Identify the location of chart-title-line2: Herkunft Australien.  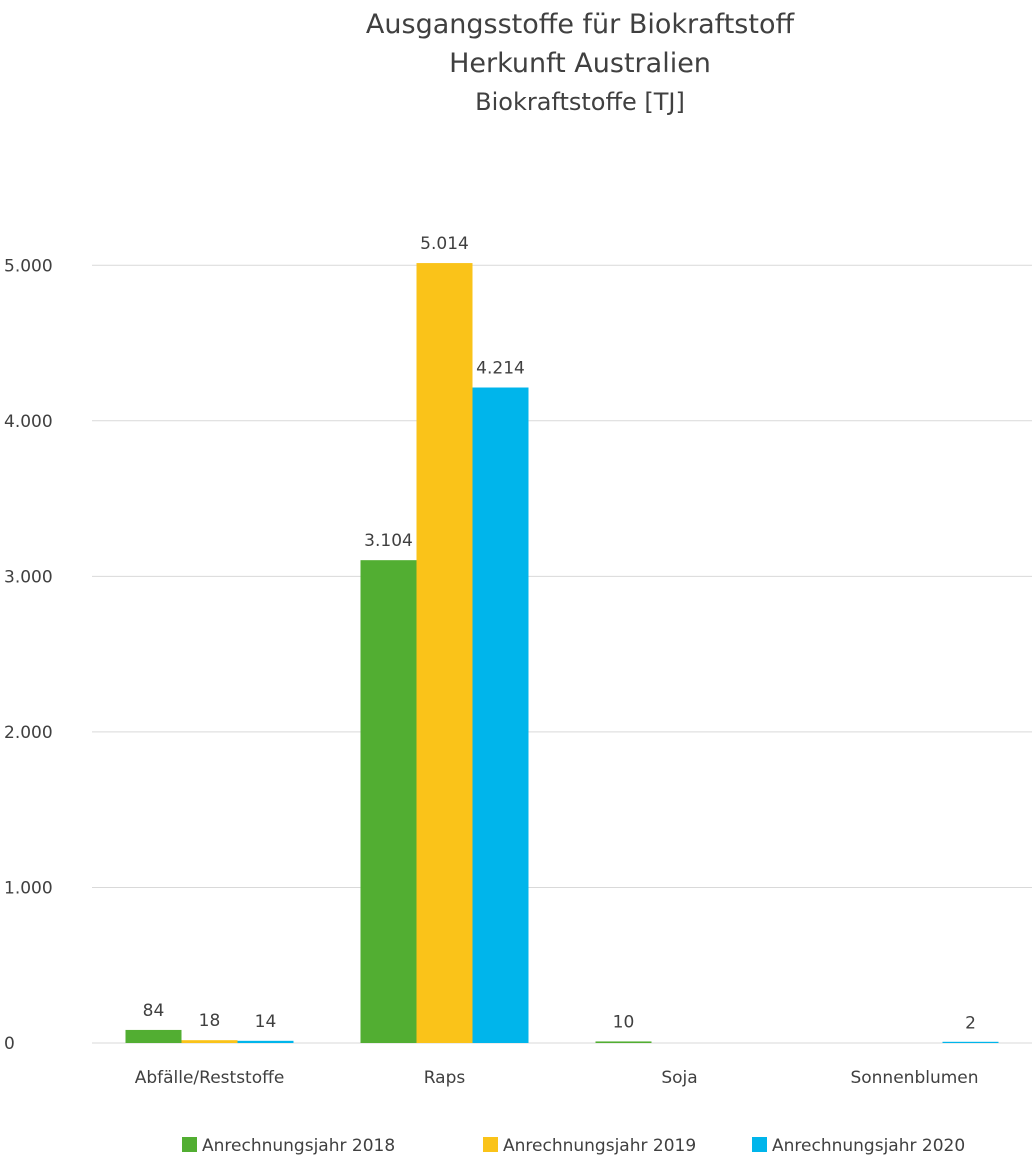
(580, 63).